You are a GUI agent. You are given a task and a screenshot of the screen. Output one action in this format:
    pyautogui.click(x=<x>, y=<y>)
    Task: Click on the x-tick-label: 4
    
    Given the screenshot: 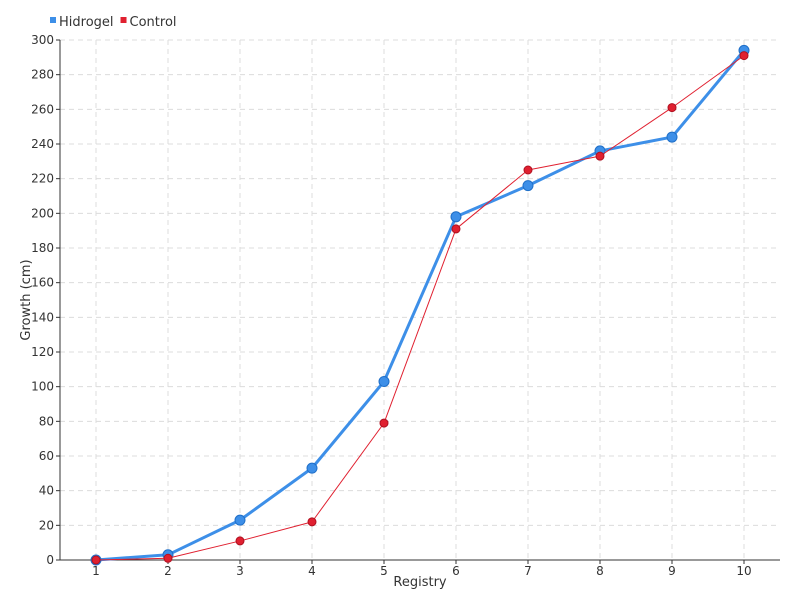 What is the action you would take?
    pyautogui.click(x=312, y=571)
    